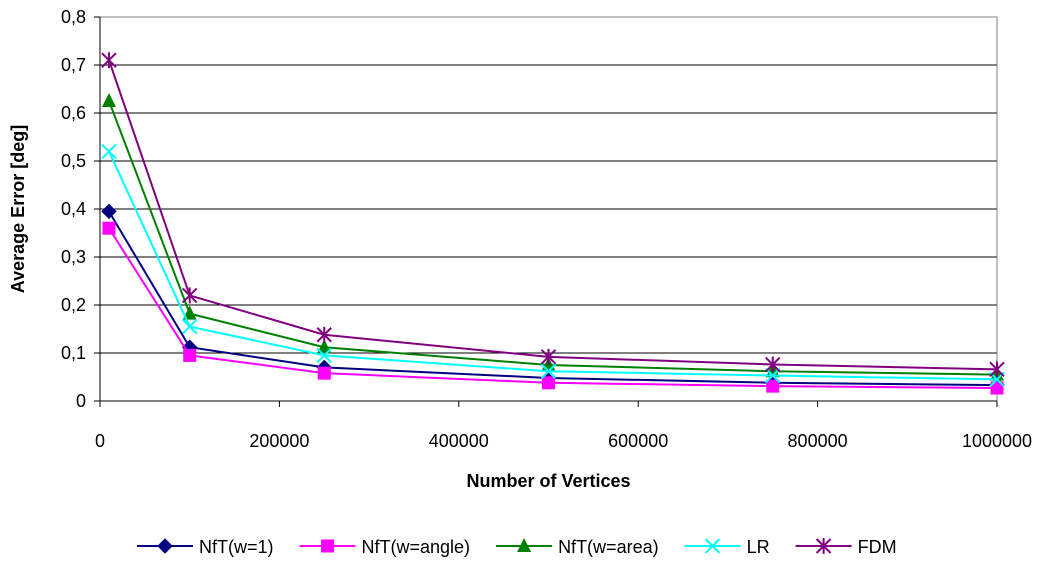  I want to click on legend-item-4: LR, so click(727, 547).